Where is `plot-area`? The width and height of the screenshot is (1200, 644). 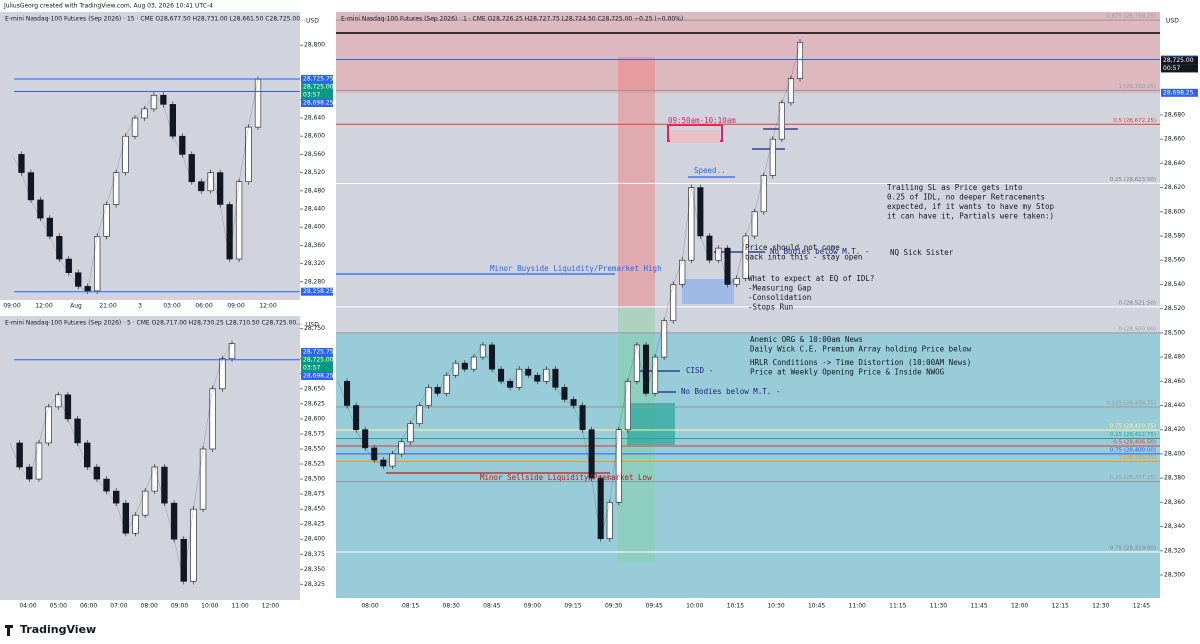
plot-area is located at coordinates (150, 156).